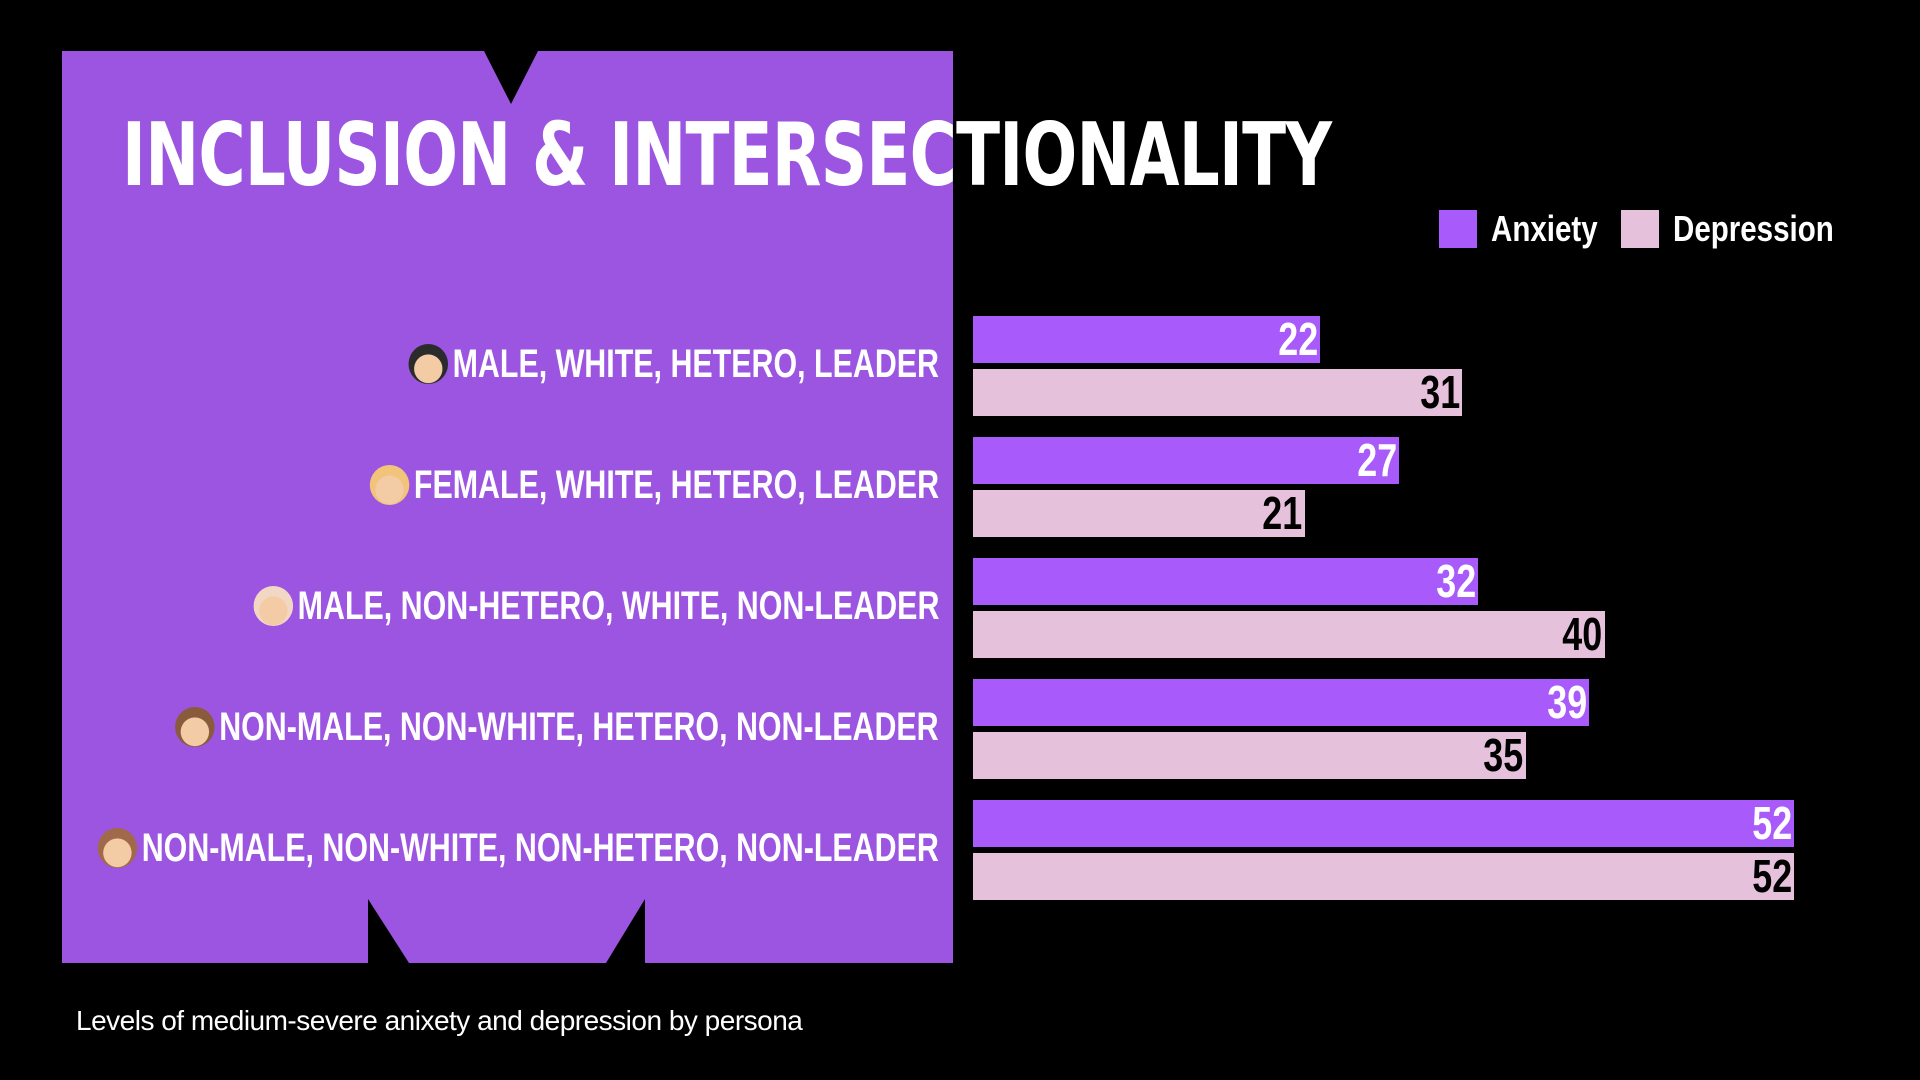 The image size is (1920, 1080). What do you see at coordinates (579, 726) in the screenshot?
I see `category-label-text: NON-MALE, NON-WHITE, HETERO, NON-LEADER` at bounding box center [579, 726].